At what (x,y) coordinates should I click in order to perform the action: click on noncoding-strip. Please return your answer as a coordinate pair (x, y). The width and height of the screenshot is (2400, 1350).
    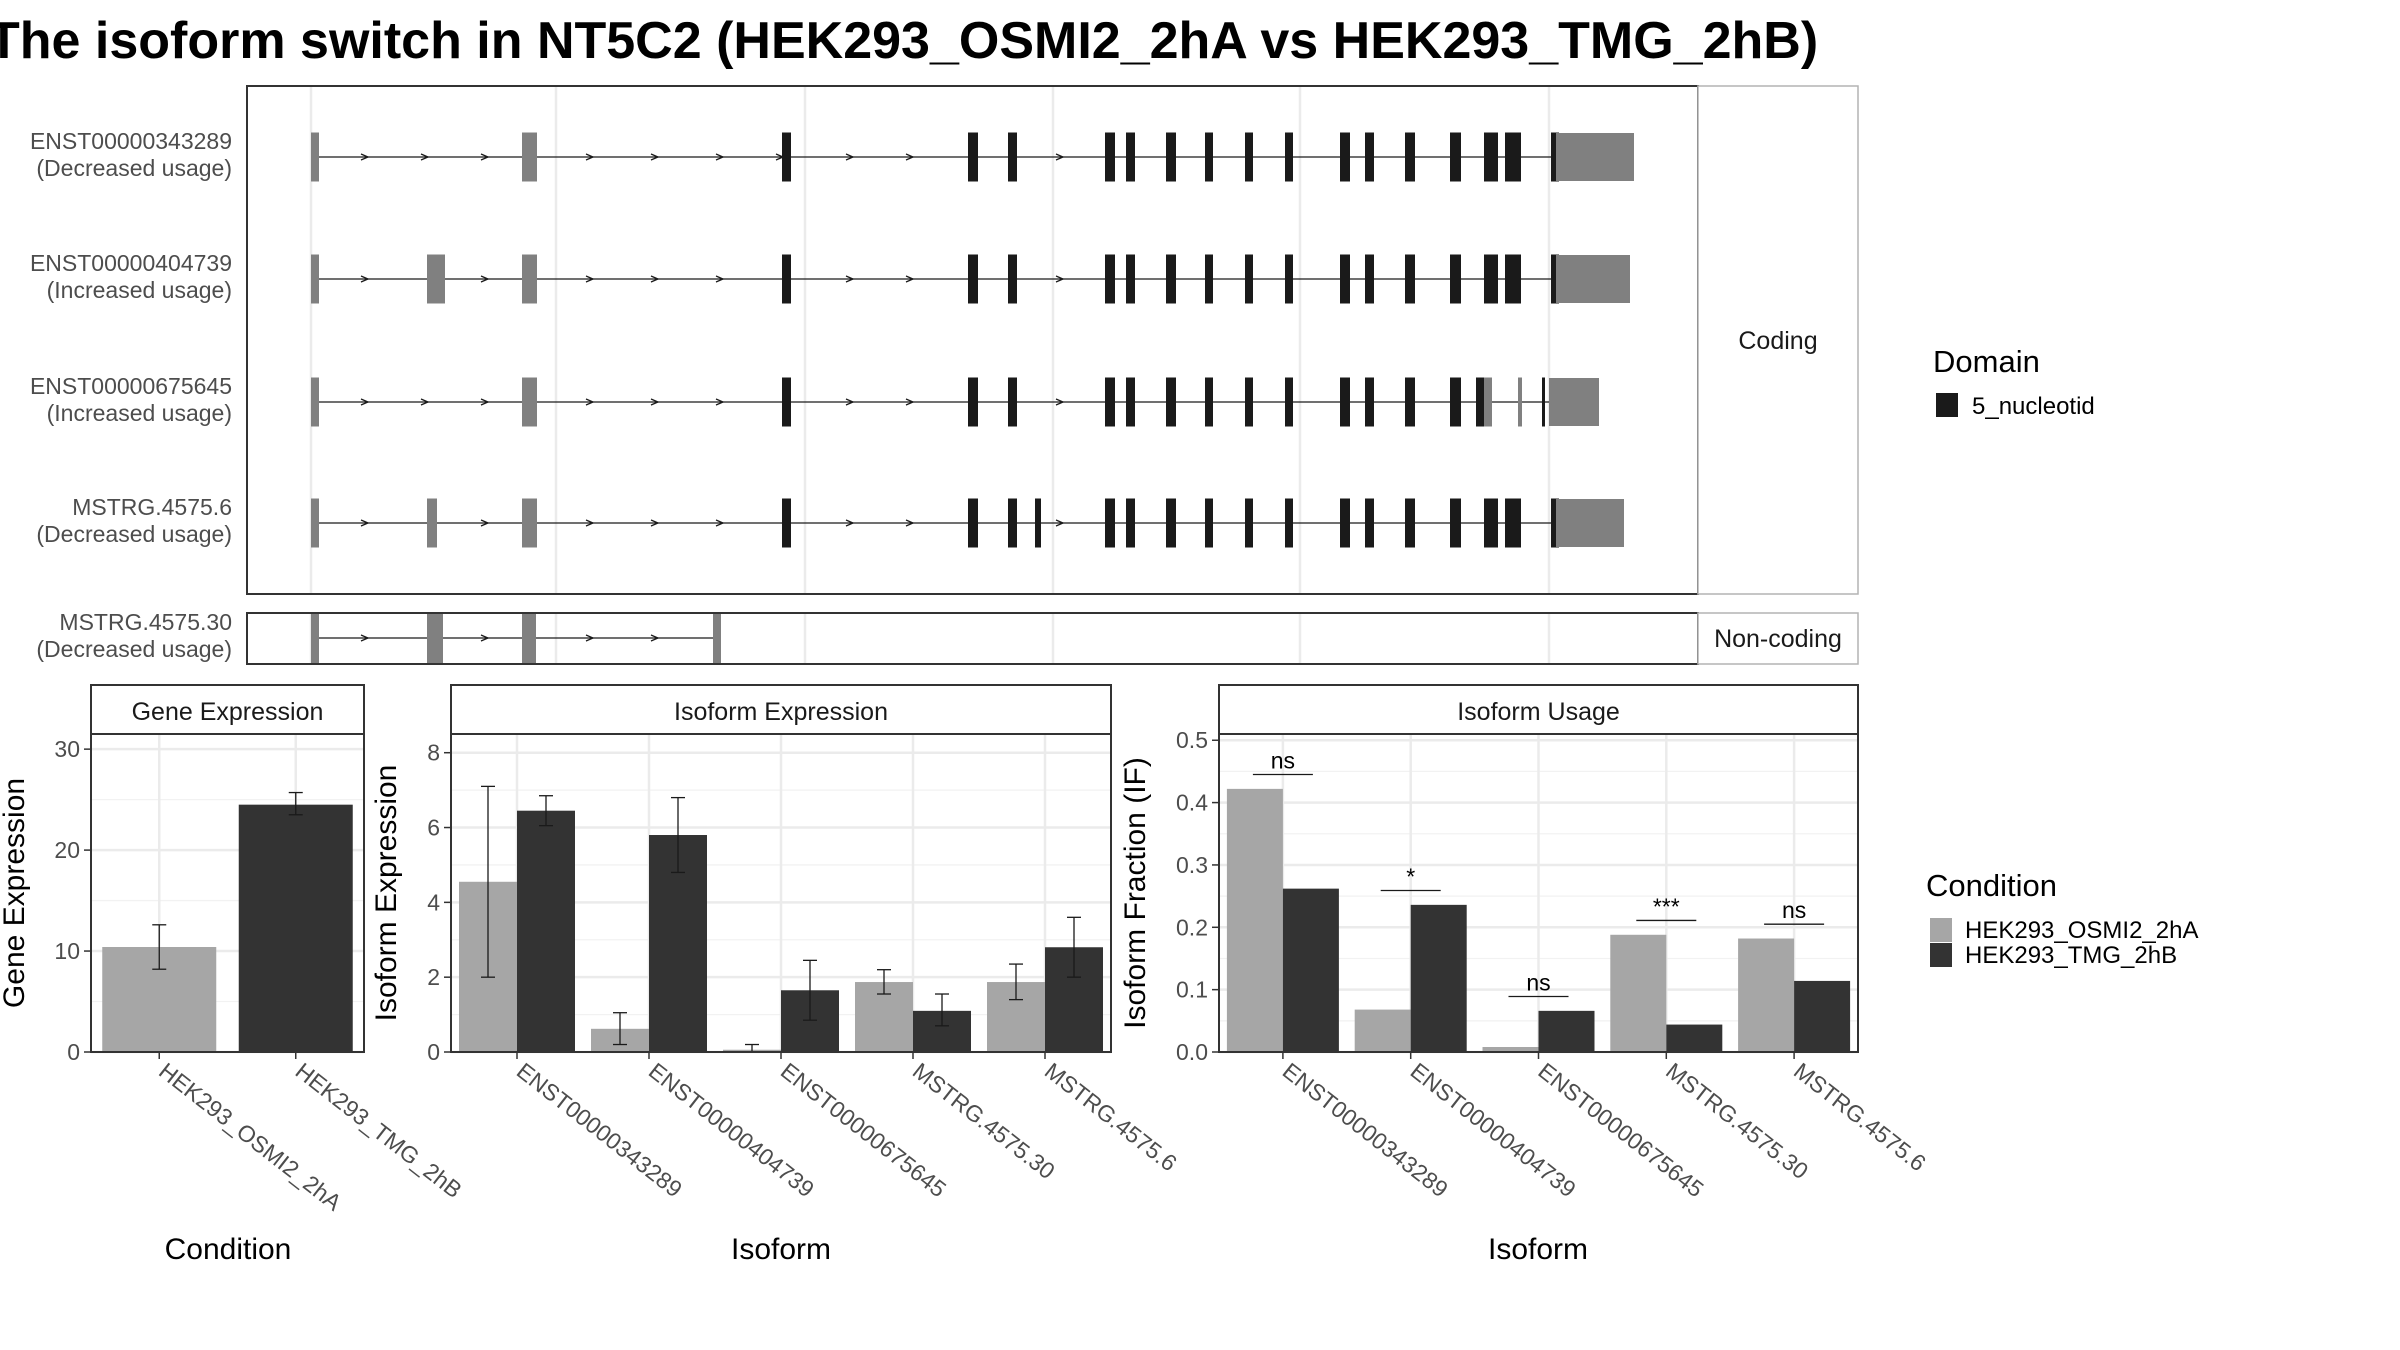
    Looking at the image, I should click on (1778, 638).